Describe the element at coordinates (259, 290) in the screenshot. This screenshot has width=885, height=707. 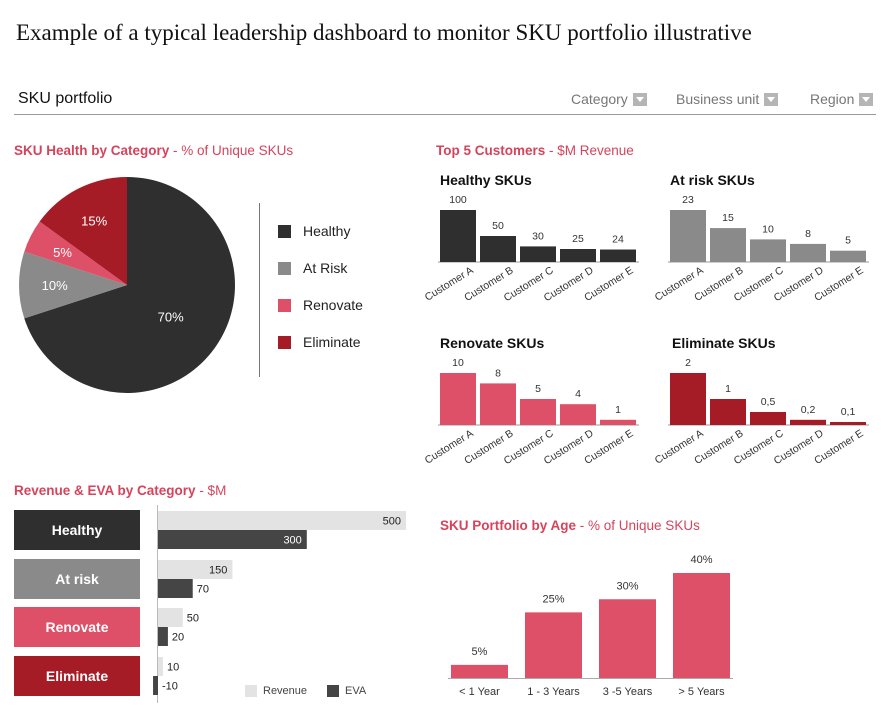
I see `legend-divider` at that location.